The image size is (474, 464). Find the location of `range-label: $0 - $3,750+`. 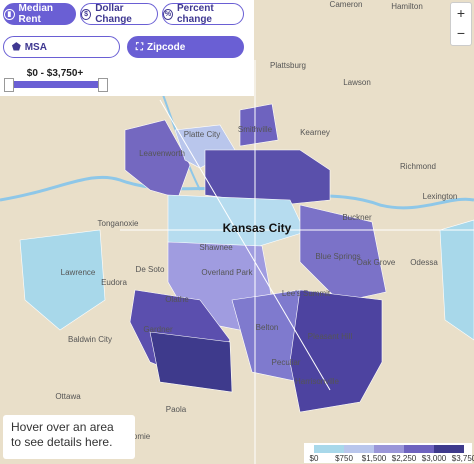

range-label: $0 - $3,750+ is located at coordinates (55, 73).